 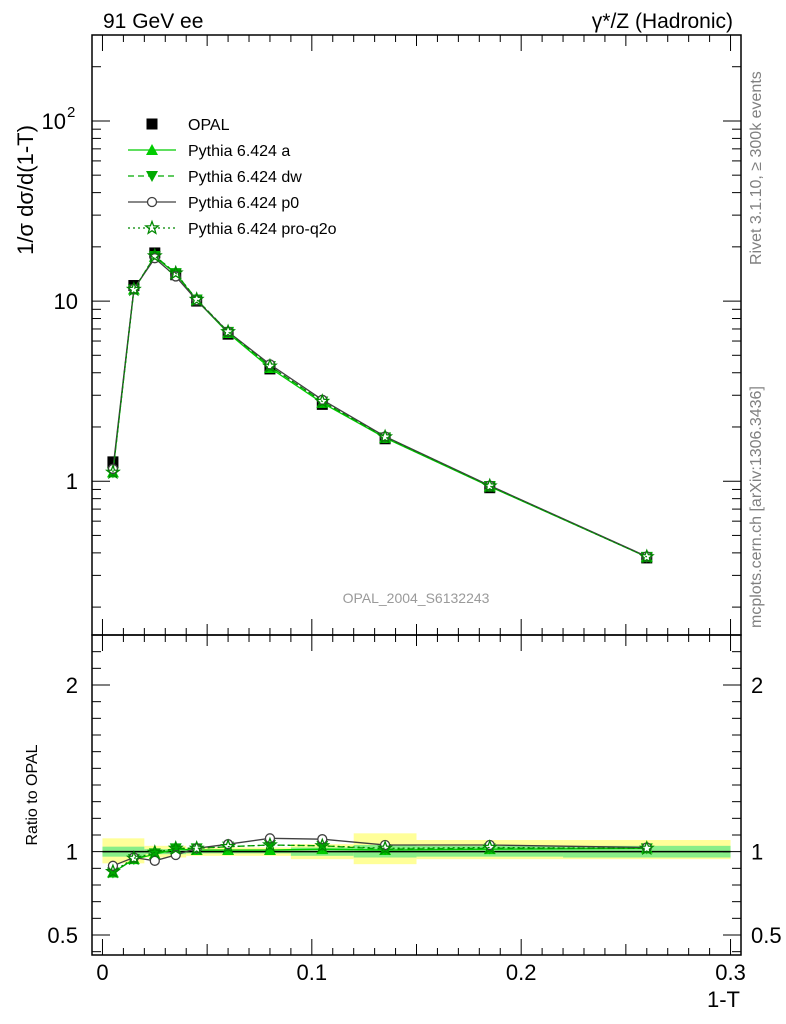 What do you see at coordinates (416, 598) in the screenshot?
I see `analysis-watermark: OPAL_2004_S6132243` at bounding box center [416, 598].